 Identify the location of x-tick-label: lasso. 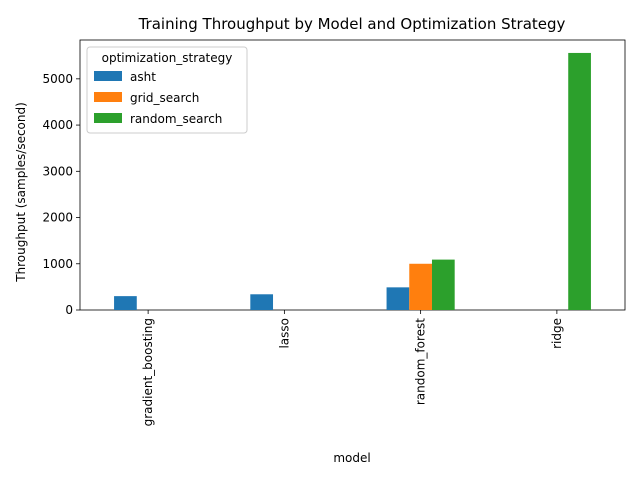
(284, 333).